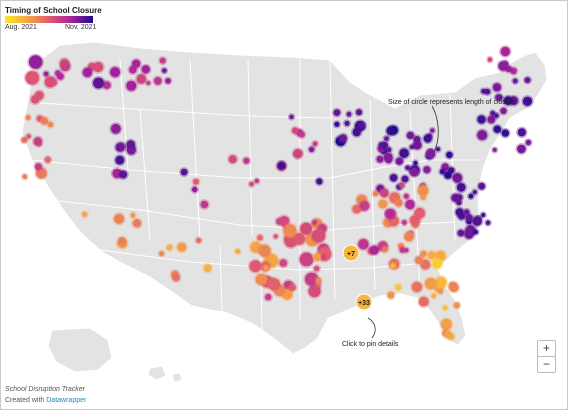 This screenshot has width=568, height=410. I want to click on zoom-in-button: +, so click(546, 348).